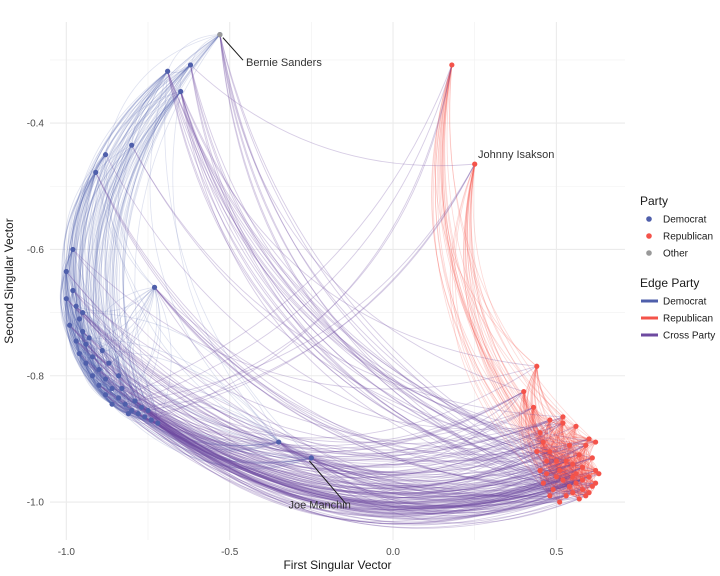  What do you see at coordinates (516, 155) in the screenshot?
I see `annotation-label: Johnny Isakson` at bounding box center [516, 155].